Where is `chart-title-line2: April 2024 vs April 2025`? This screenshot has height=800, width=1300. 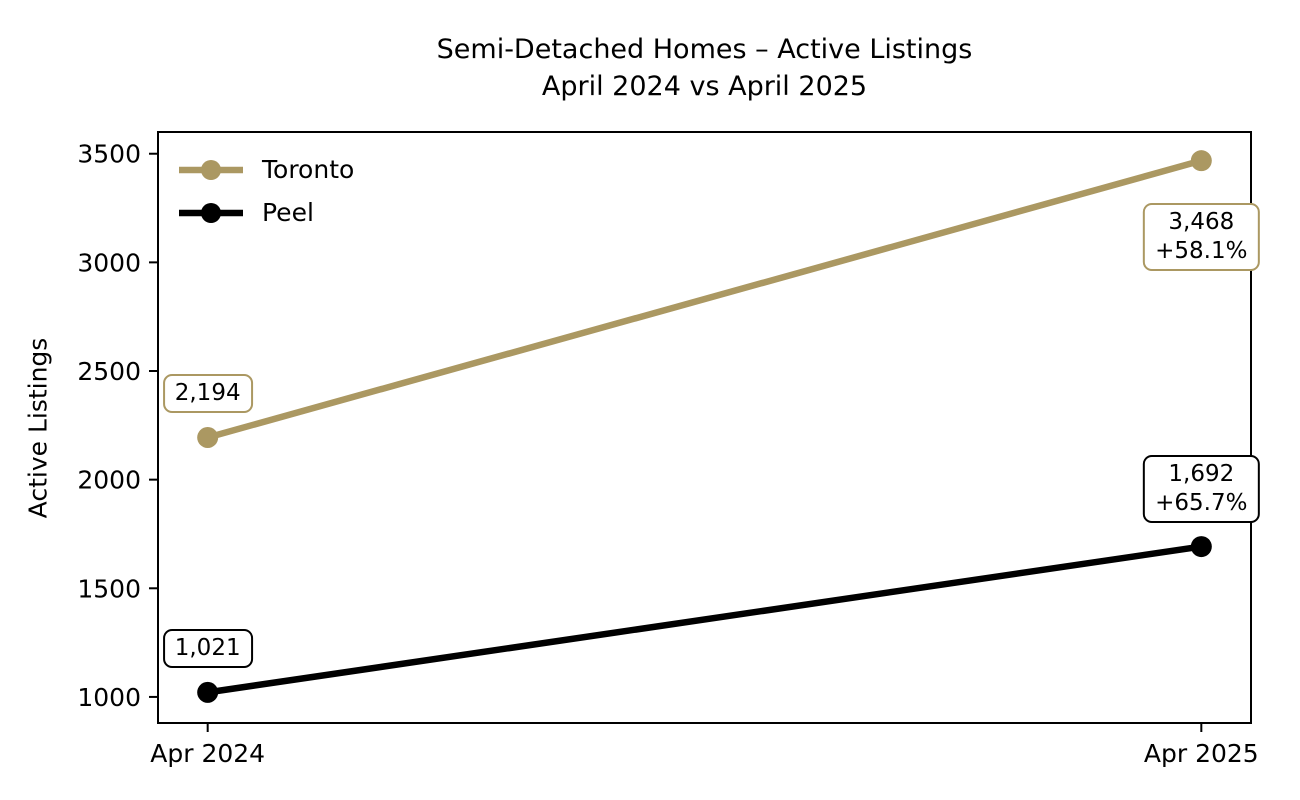
chart-title-line2: April 2024 vs April 2025 is located at coordinates (704, 86).